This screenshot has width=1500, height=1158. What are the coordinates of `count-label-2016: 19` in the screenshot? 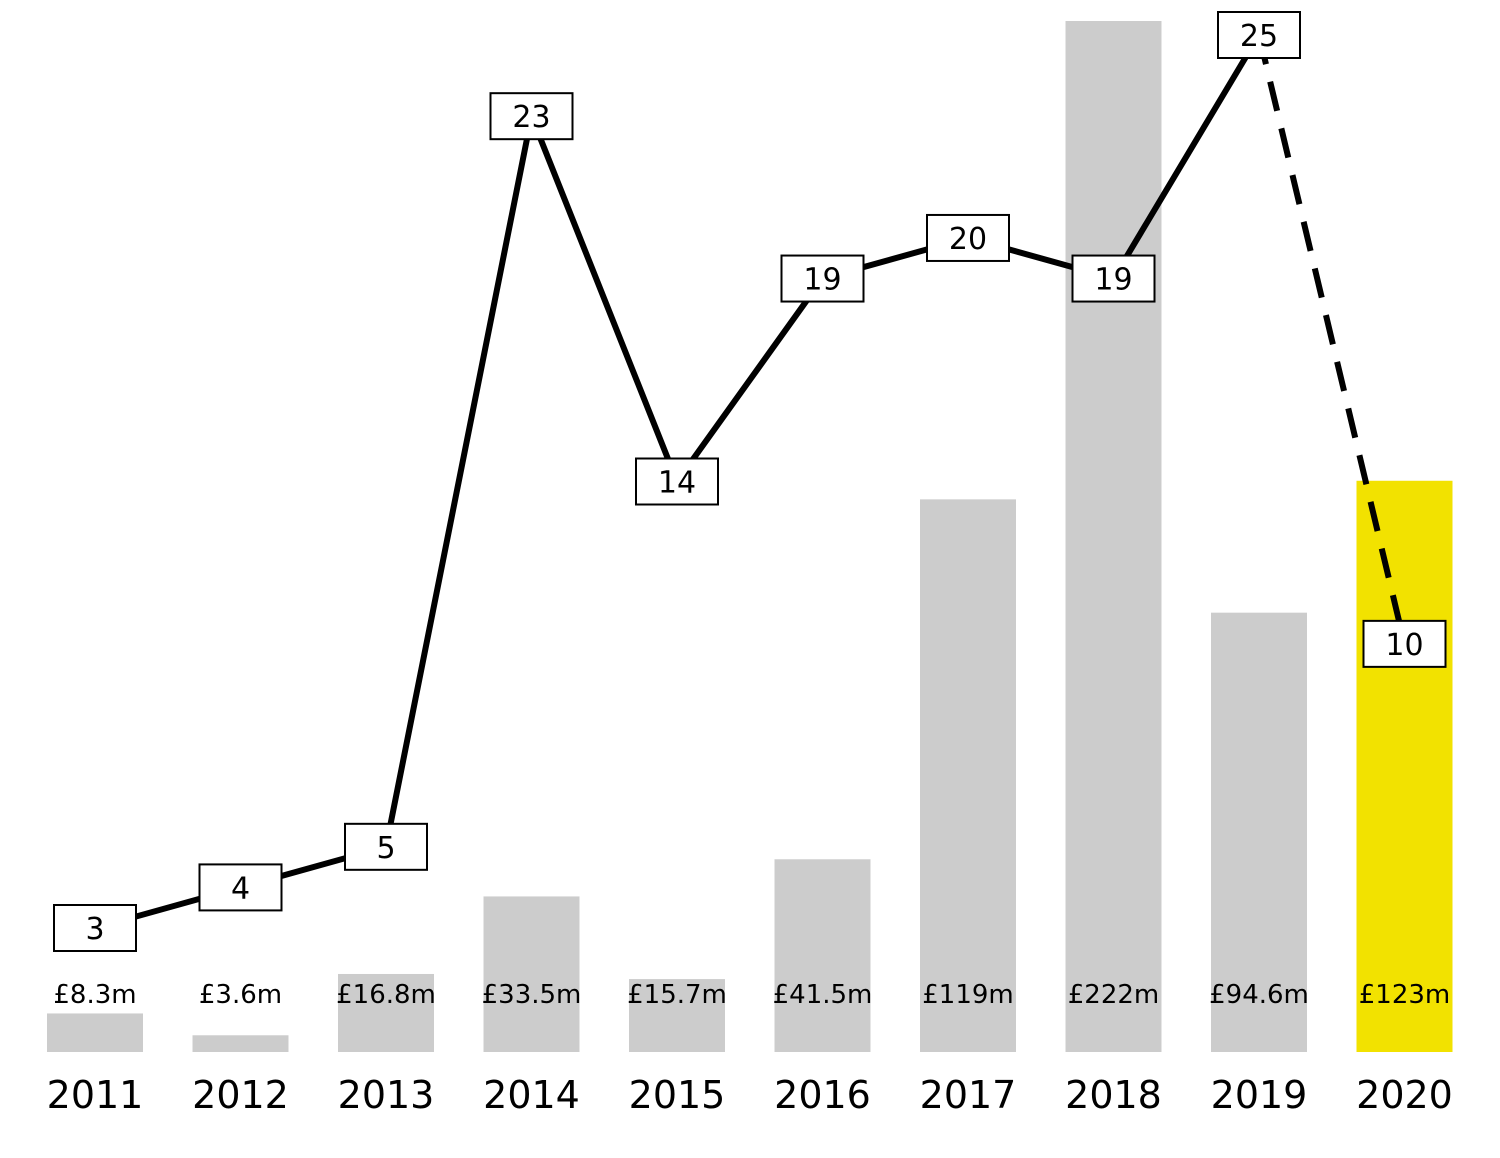 It's located at (822, 278).